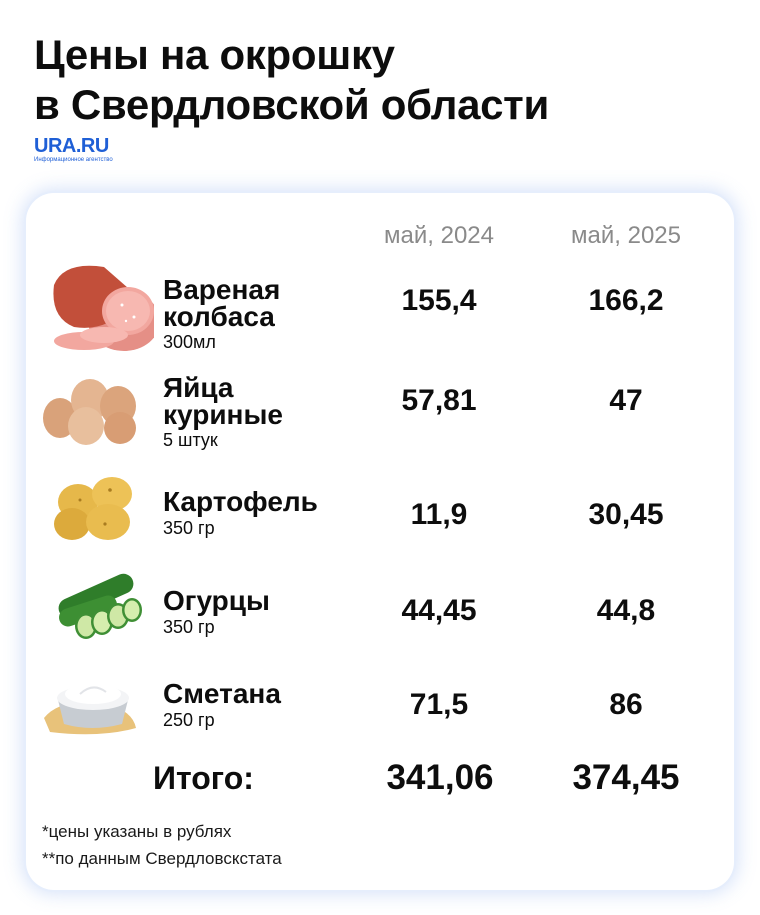 This screenshot has height=915, width=760. I want to click on title-line-2: в Свердловской области, so click(291, 104).